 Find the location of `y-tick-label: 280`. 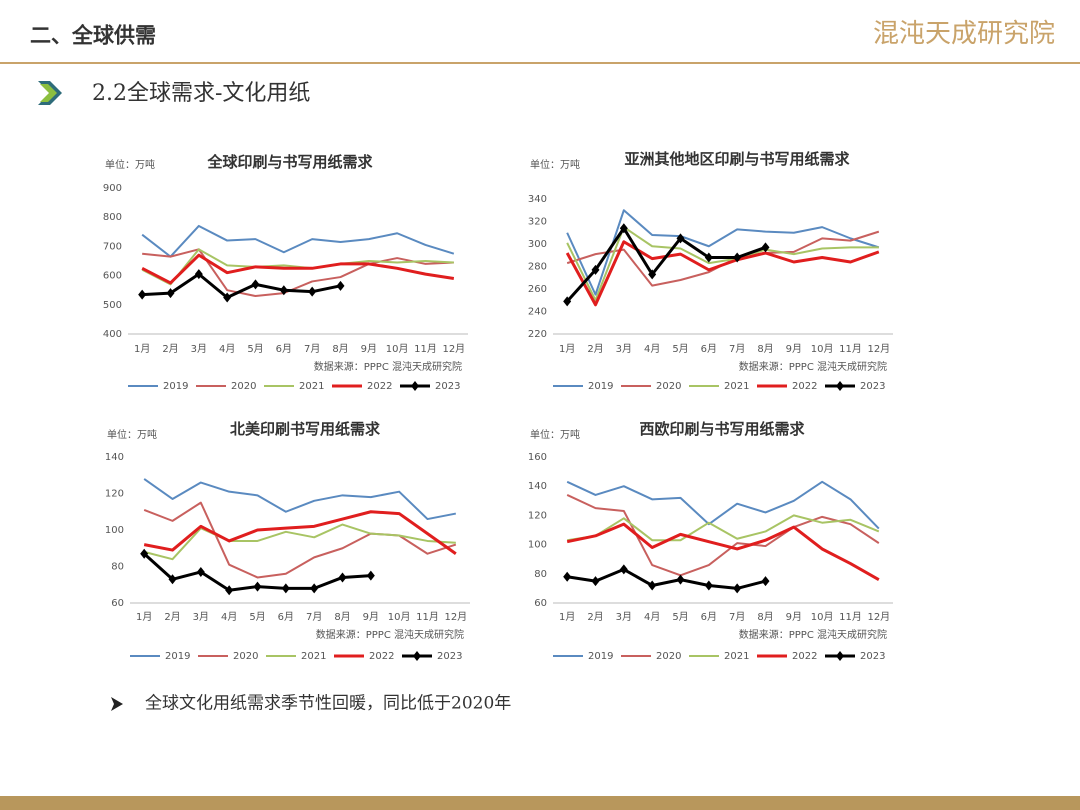

y-tick-label: 280 is located at coordinates (537, 267).